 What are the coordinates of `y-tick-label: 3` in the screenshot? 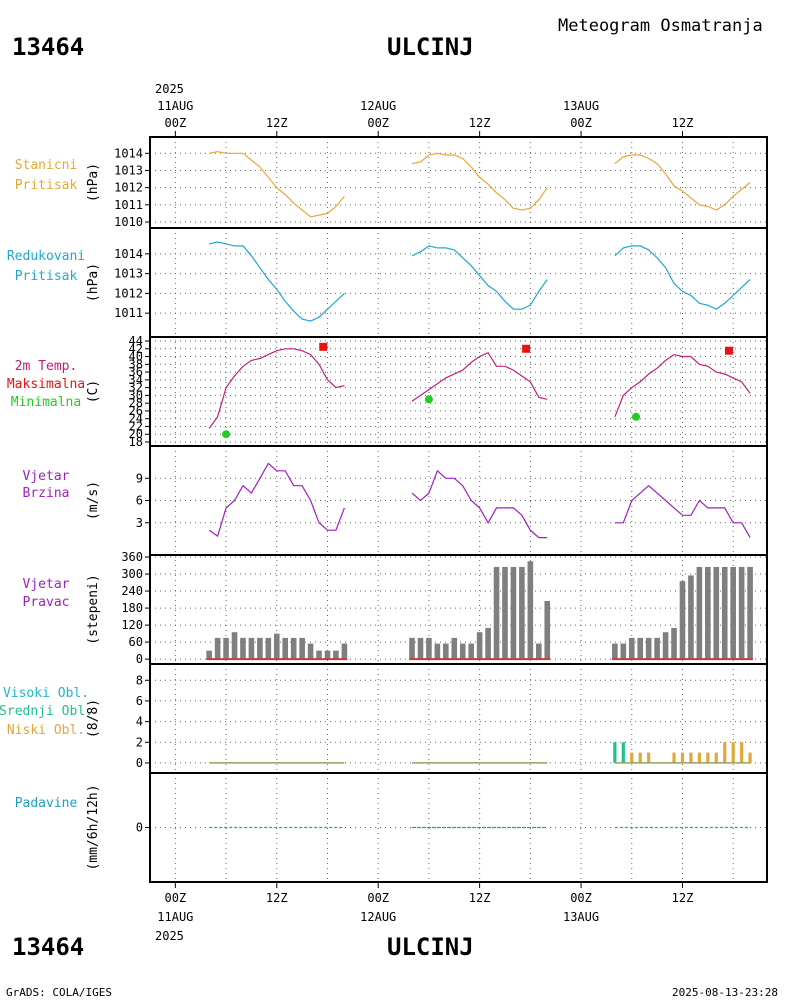 It's located at (139, 523).